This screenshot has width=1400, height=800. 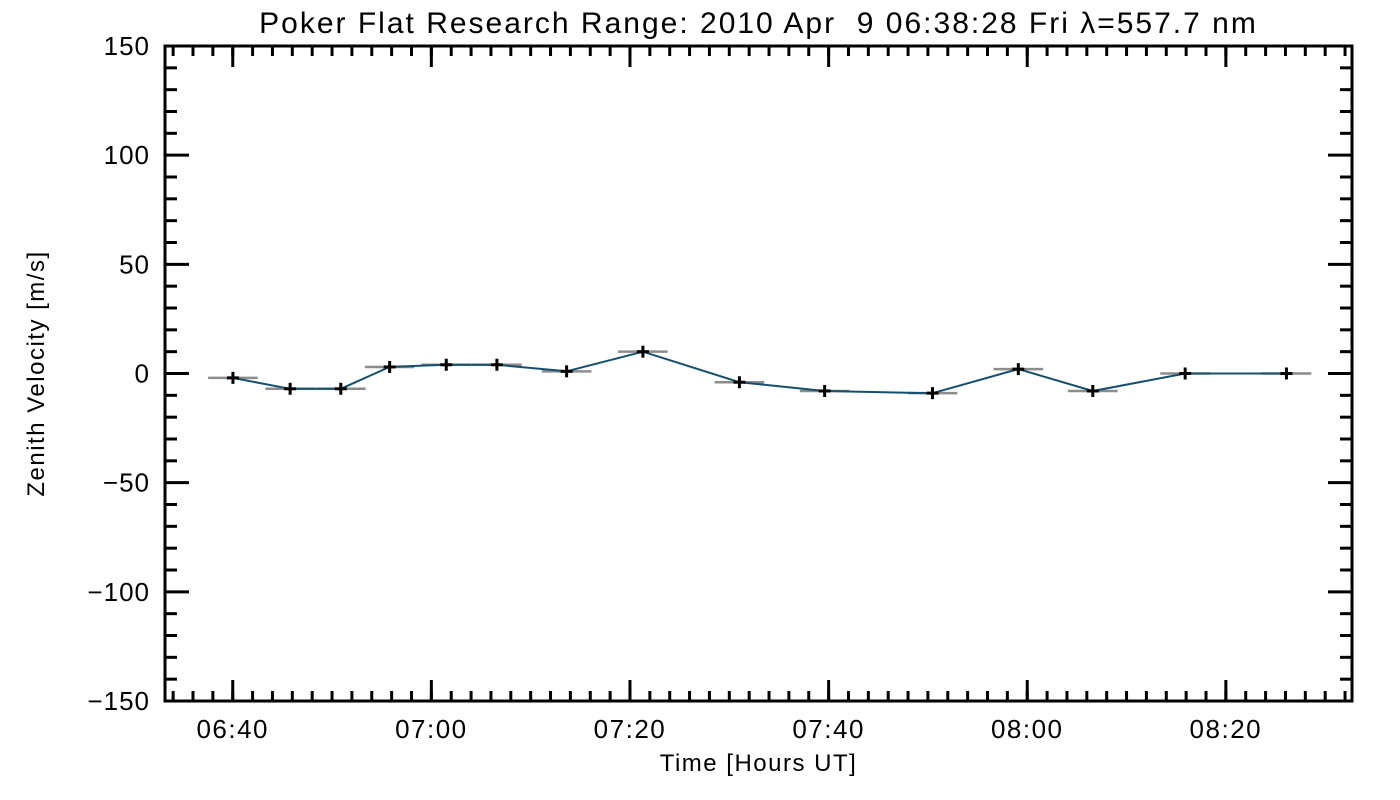 I want to click on x-tick-label: 07:00, so click(x=431, y=729).